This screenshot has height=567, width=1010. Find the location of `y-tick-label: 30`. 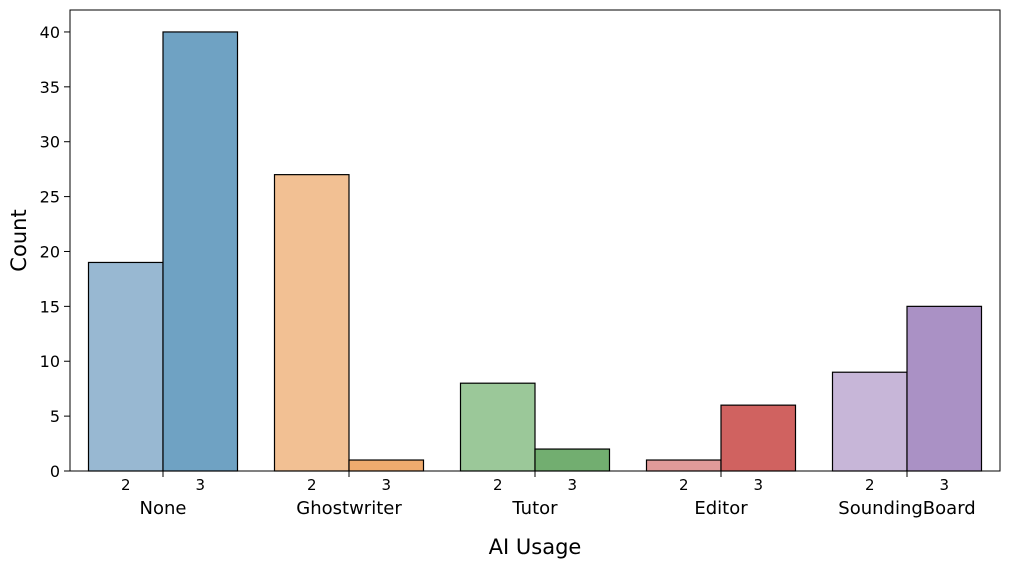

y-tick-label: 30 is located at coordinates (50, 142).